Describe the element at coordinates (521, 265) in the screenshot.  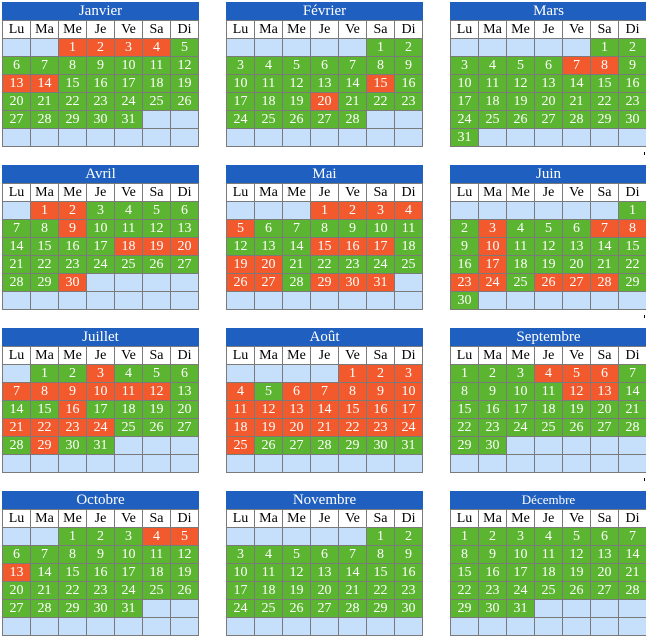
I see `day-cell: 18` at that location.